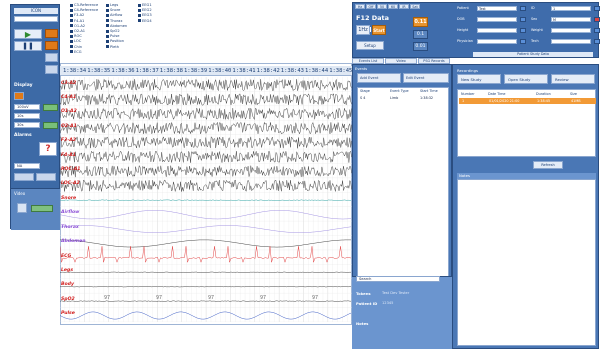 The image size is (604, 354). Describe the element at coordinates (28, 46) in the screenshot. I see `pause-button: ❚❚` at that location.